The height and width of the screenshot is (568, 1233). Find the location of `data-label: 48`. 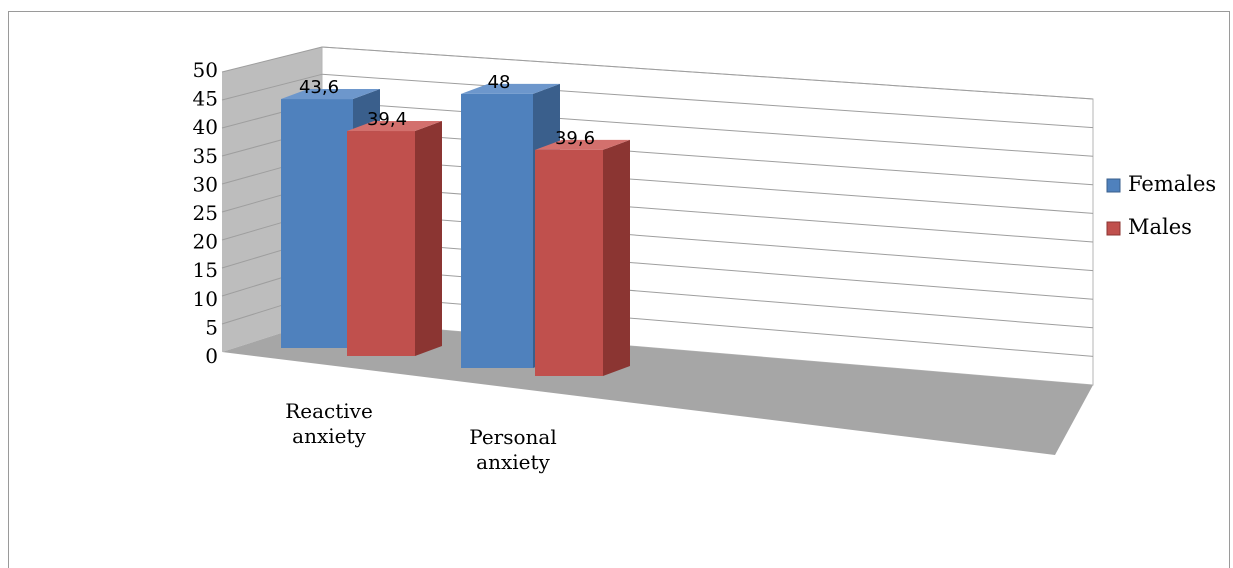

data-label: 48 is located at coordinates (499, 82).